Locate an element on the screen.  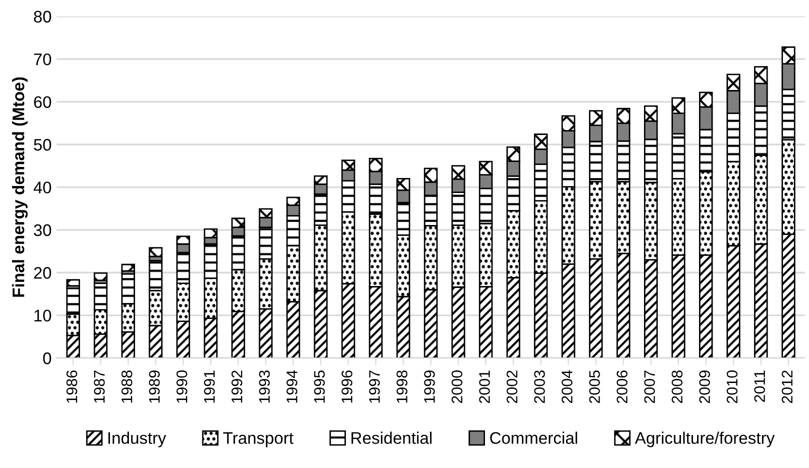
x-tick-label: 1993 is located at coordinates (264, 386).